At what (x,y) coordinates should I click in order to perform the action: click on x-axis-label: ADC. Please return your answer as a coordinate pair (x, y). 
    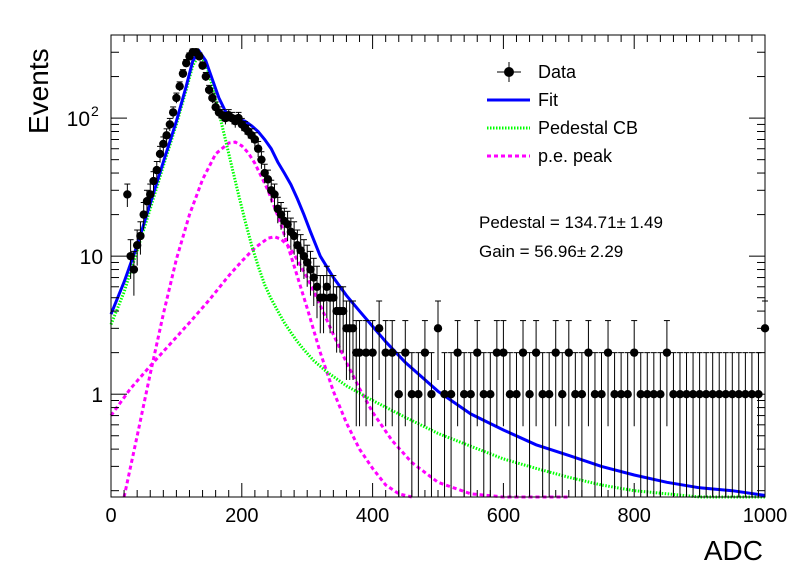
    Looking at the image, I should click on (733, 550).